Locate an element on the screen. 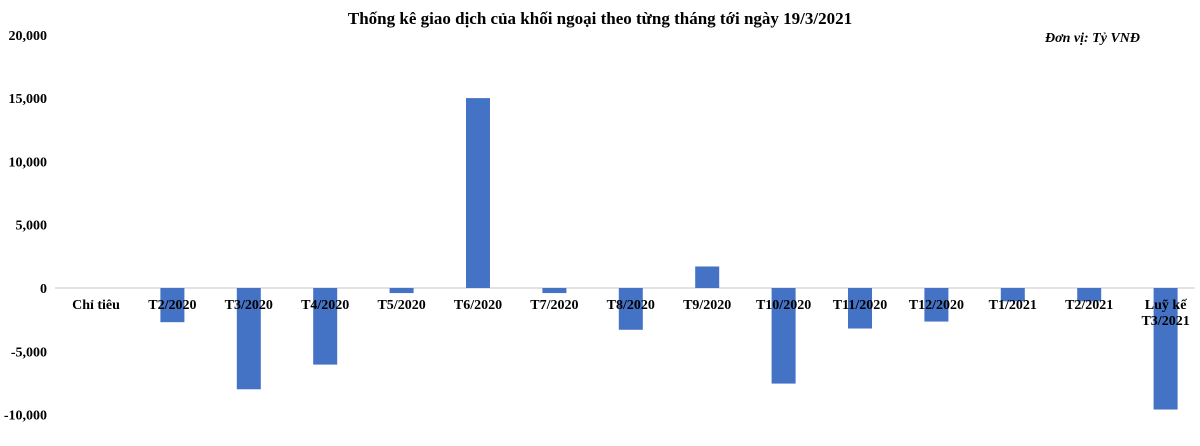 Image resolution: width=1200 pixels, height=446 pixels. x-tick-label: T6/2020 is located at coordinates (478, 305).